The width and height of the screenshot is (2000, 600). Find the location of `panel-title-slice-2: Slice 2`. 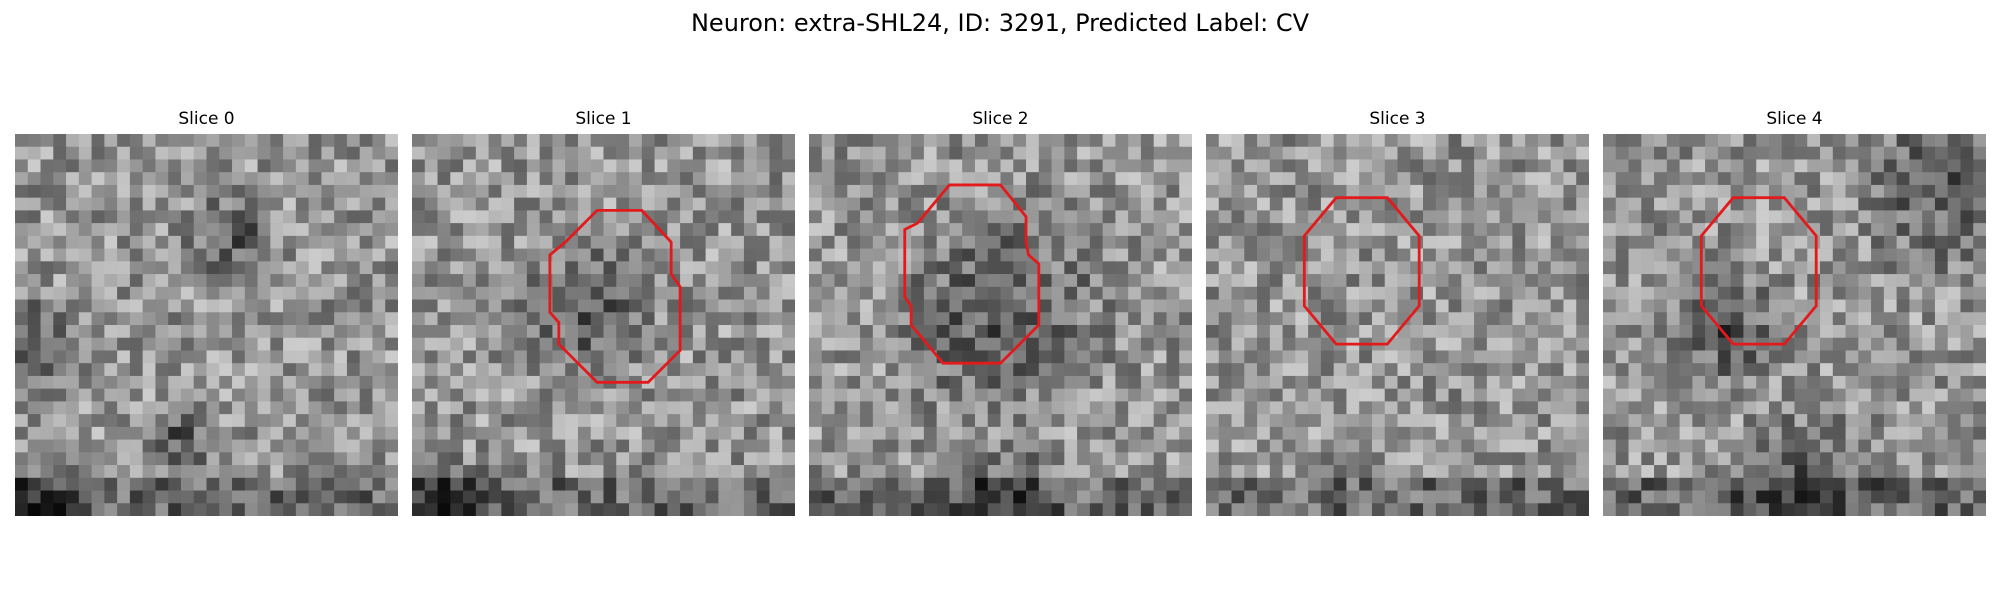

panel-title-slice-2: Slice 2 is located at coordinates (1000, 119).